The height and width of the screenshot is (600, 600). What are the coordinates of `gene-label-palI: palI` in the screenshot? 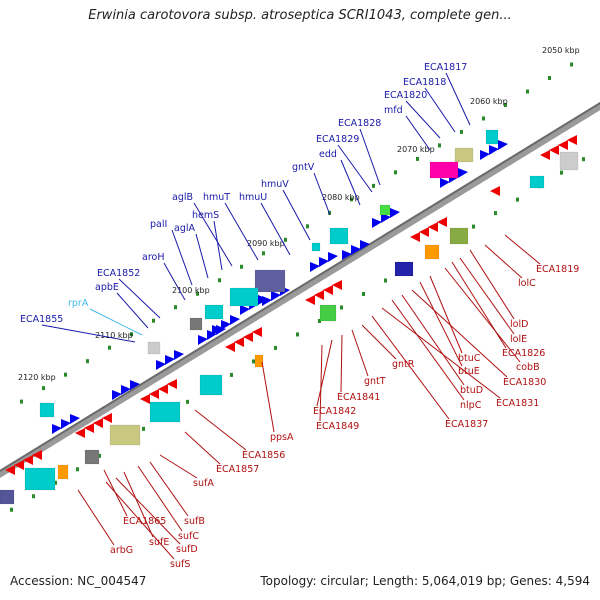 It's located at (158, 224).